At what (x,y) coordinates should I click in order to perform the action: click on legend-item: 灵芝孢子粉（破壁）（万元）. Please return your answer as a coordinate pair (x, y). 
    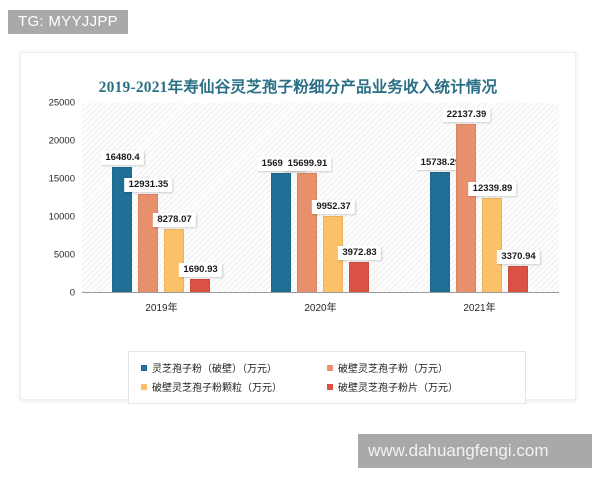
    Looking at the image, I should click on (232, 367).